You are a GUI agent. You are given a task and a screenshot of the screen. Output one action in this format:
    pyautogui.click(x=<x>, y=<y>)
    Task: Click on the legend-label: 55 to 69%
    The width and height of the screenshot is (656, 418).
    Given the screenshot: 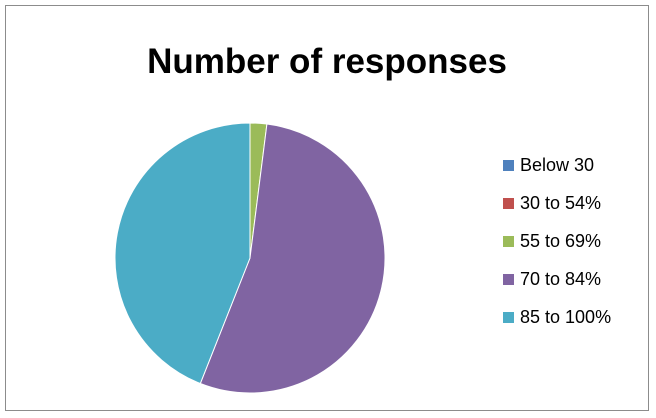 What is the action you would take?
    pyautogui.click(x=561, y=240)
    